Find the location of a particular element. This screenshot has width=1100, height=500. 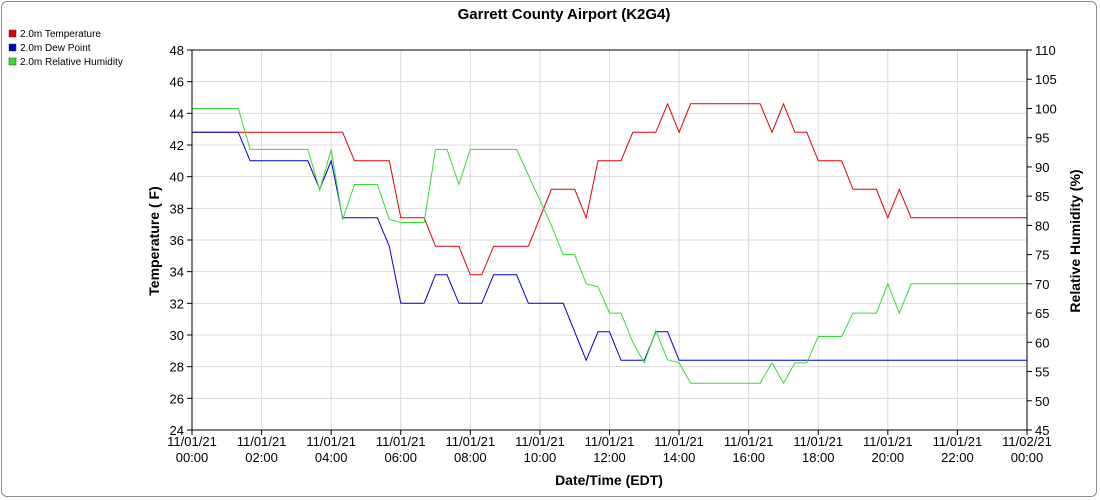

left-tick-label: 48 is located at coordinates (177, 50).